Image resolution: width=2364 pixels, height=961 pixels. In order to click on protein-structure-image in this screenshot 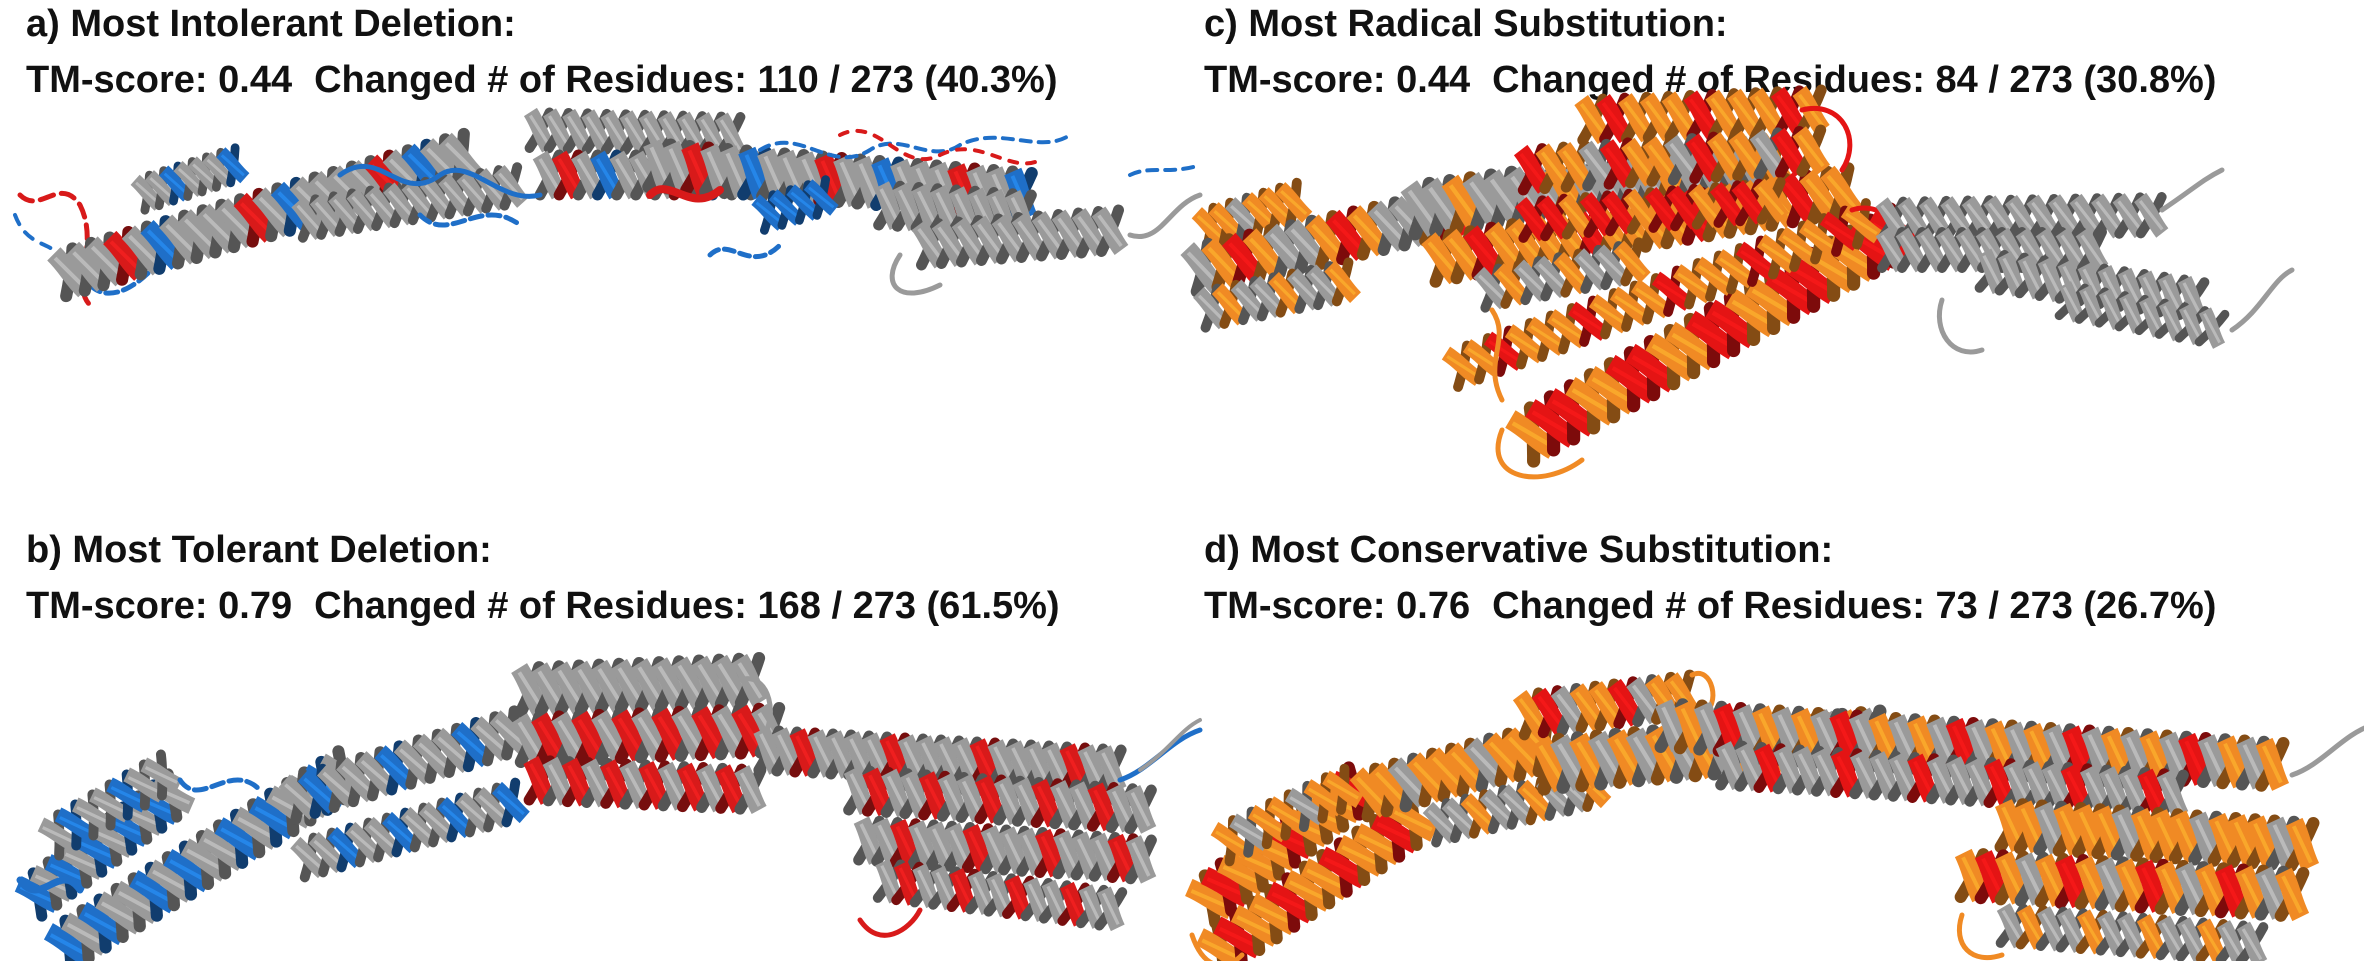, I will do `click(608, 207)`.